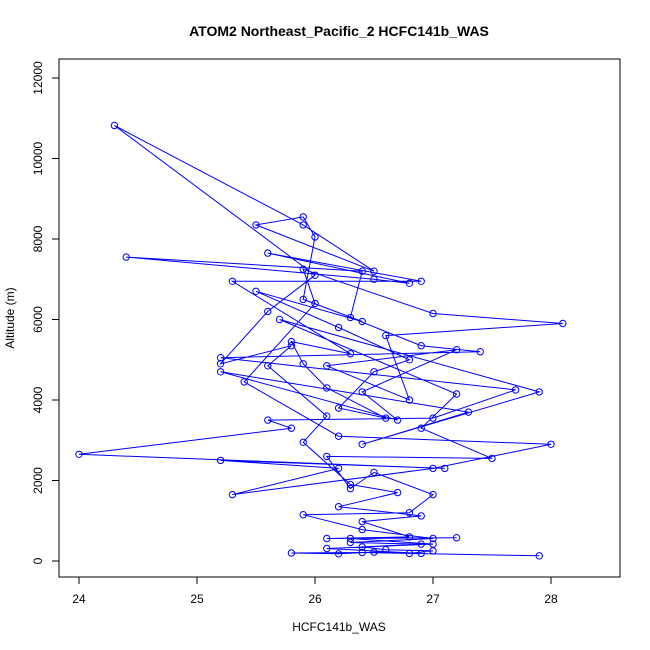 This screenshot has width=650, height=650. I want to click on x-axis: 24 25 26 27 28, so click(315, 591).